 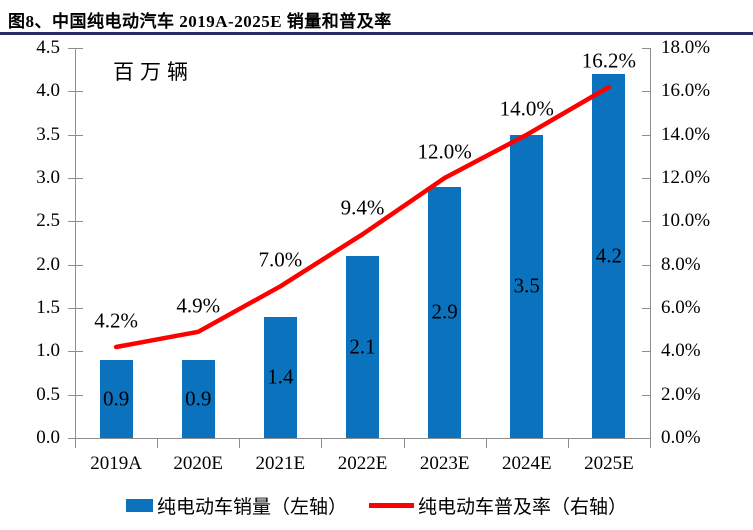 What do you see at coordinates (444, 463) in the screenshot?
I see `category-label: 2023E` at bounding box center [444, 463].